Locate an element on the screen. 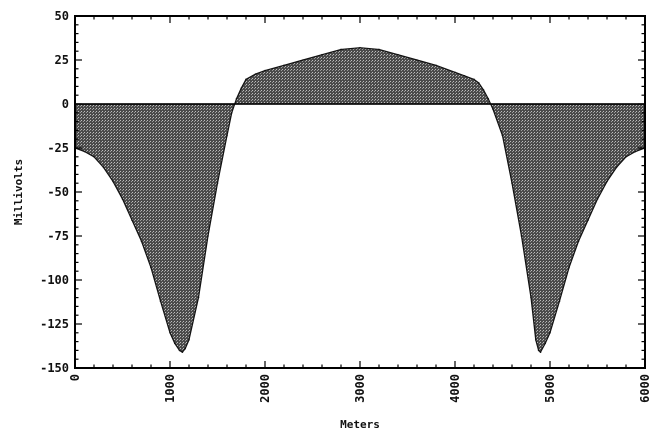  y-tick-label: -25 is located at coordinates (58, 148).